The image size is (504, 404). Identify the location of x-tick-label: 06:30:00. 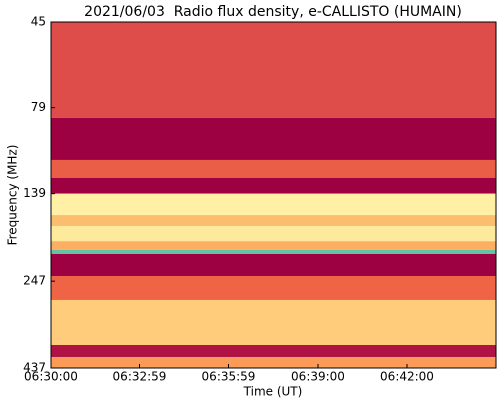
(51, 377).